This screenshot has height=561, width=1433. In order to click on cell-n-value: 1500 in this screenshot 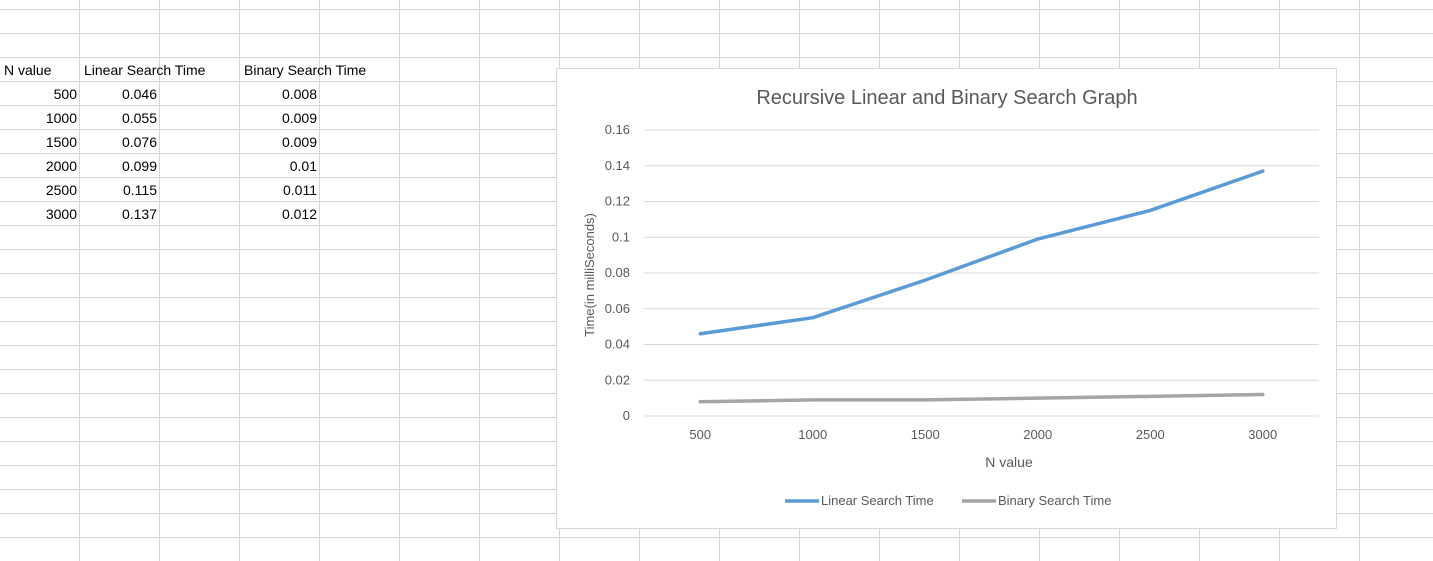, I will do `click(61, 142)`.